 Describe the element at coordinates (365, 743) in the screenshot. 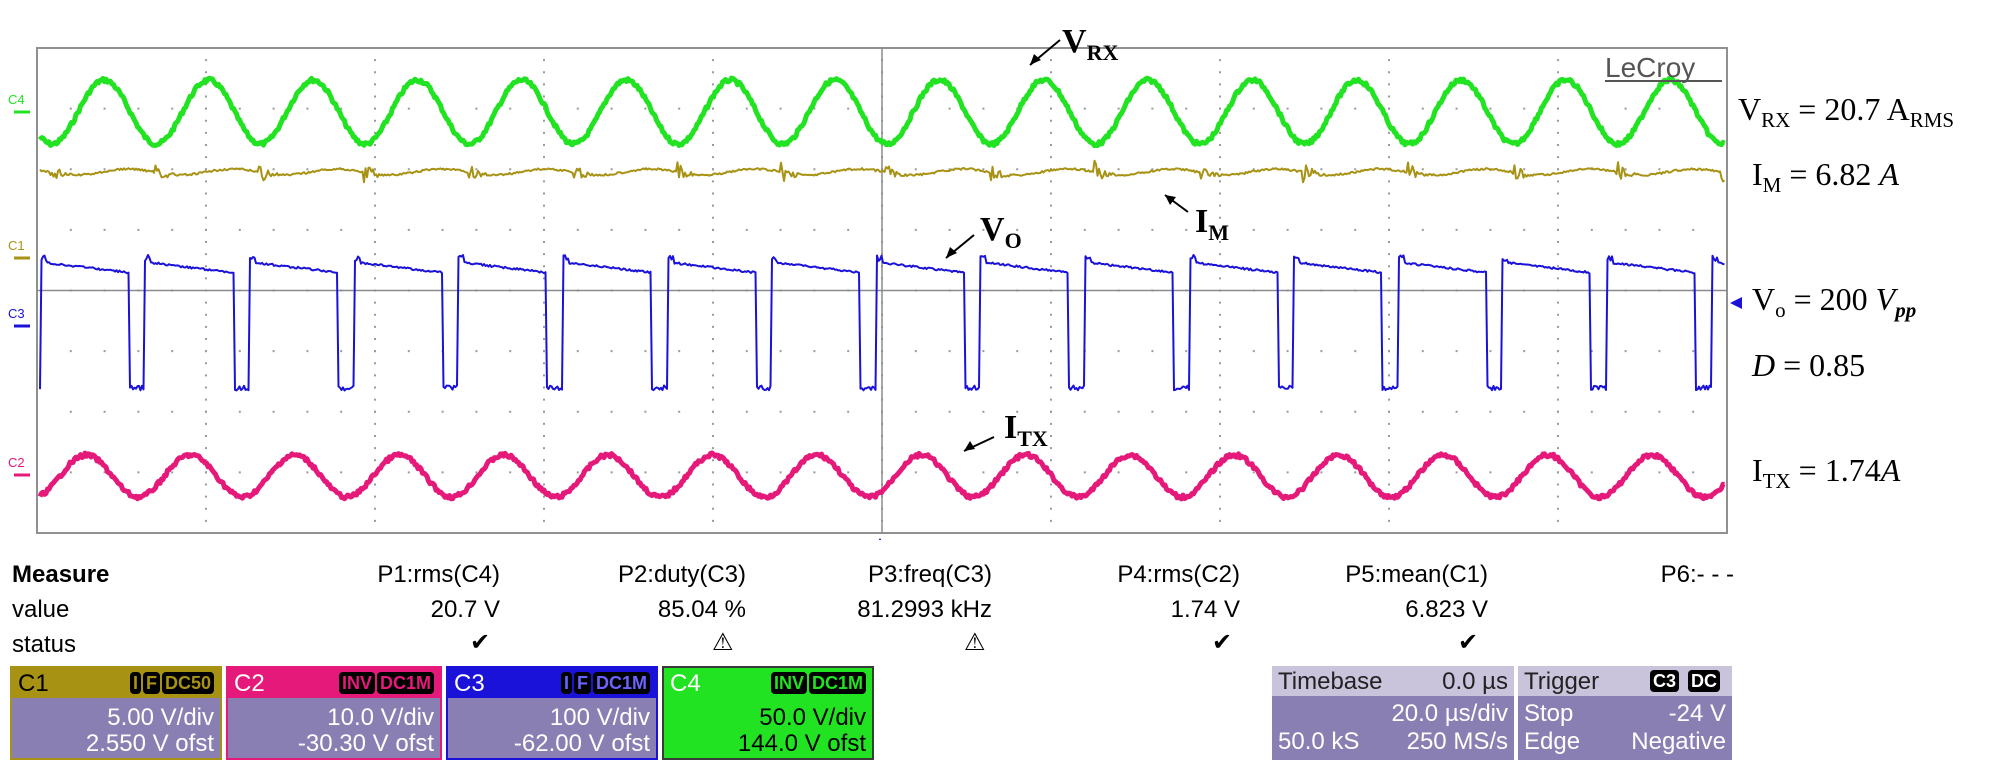

I see `c2-offset: -30.30 V ofst` at that location.